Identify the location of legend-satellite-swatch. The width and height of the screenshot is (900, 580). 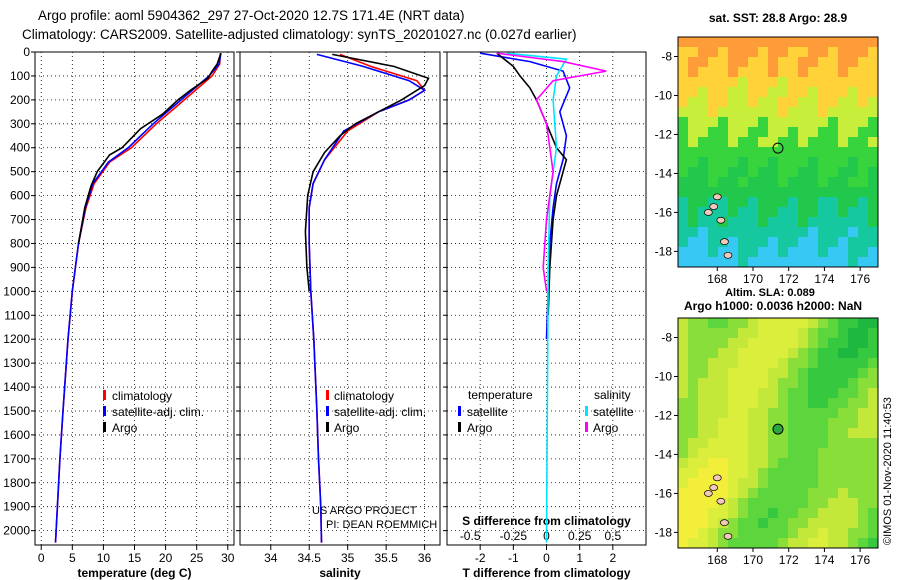
(104, 411).